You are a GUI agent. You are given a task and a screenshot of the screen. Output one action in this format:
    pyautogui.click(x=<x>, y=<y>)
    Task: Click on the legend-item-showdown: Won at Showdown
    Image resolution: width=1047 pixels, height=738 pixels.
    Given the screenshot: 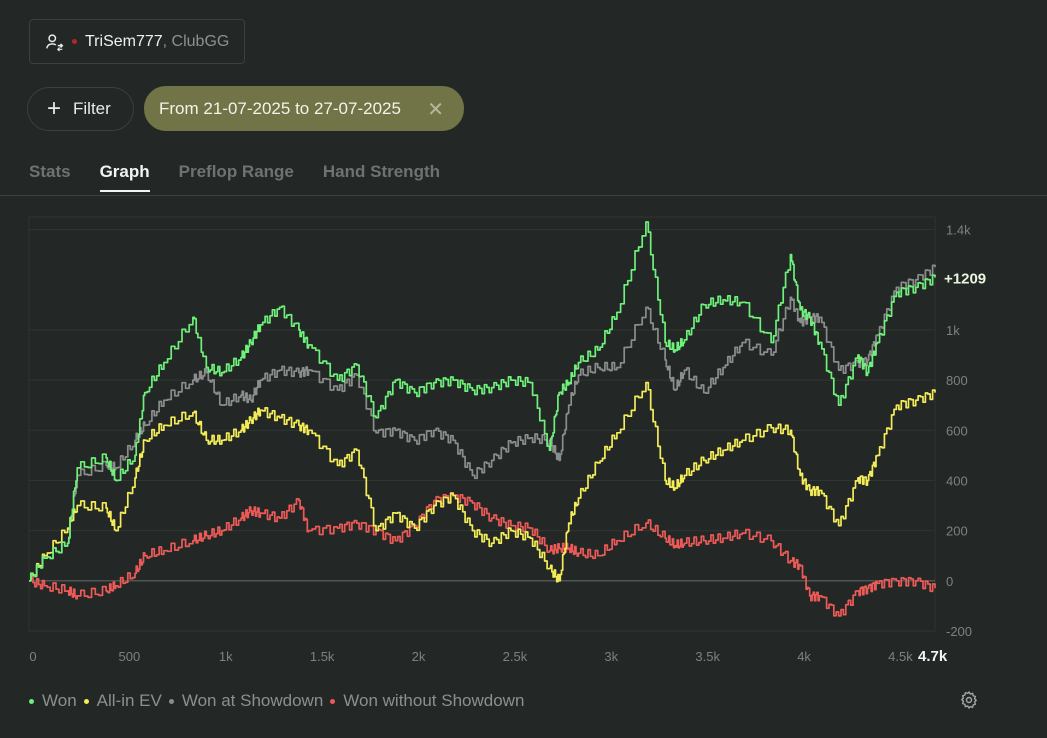 What is the action you would take?
    pyautogui.click(x=246, y=701)
    